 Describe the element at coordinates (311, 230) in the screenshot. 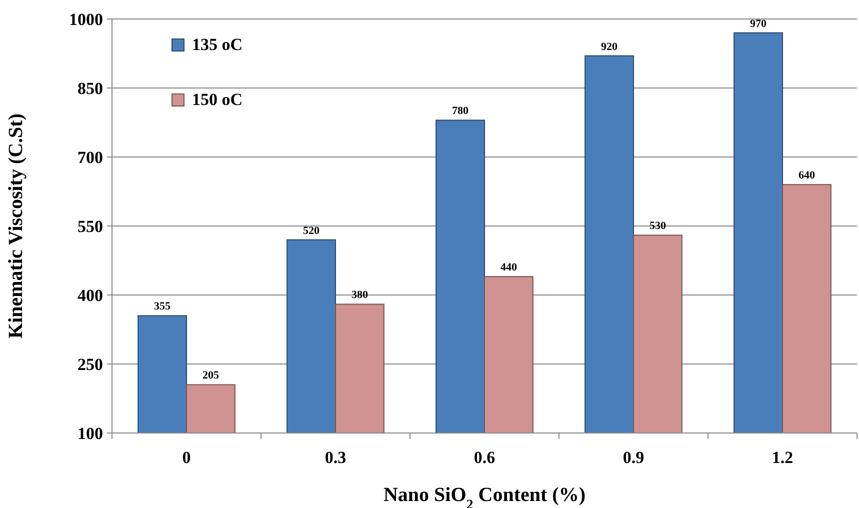

I see `data-label: 520` at that location.